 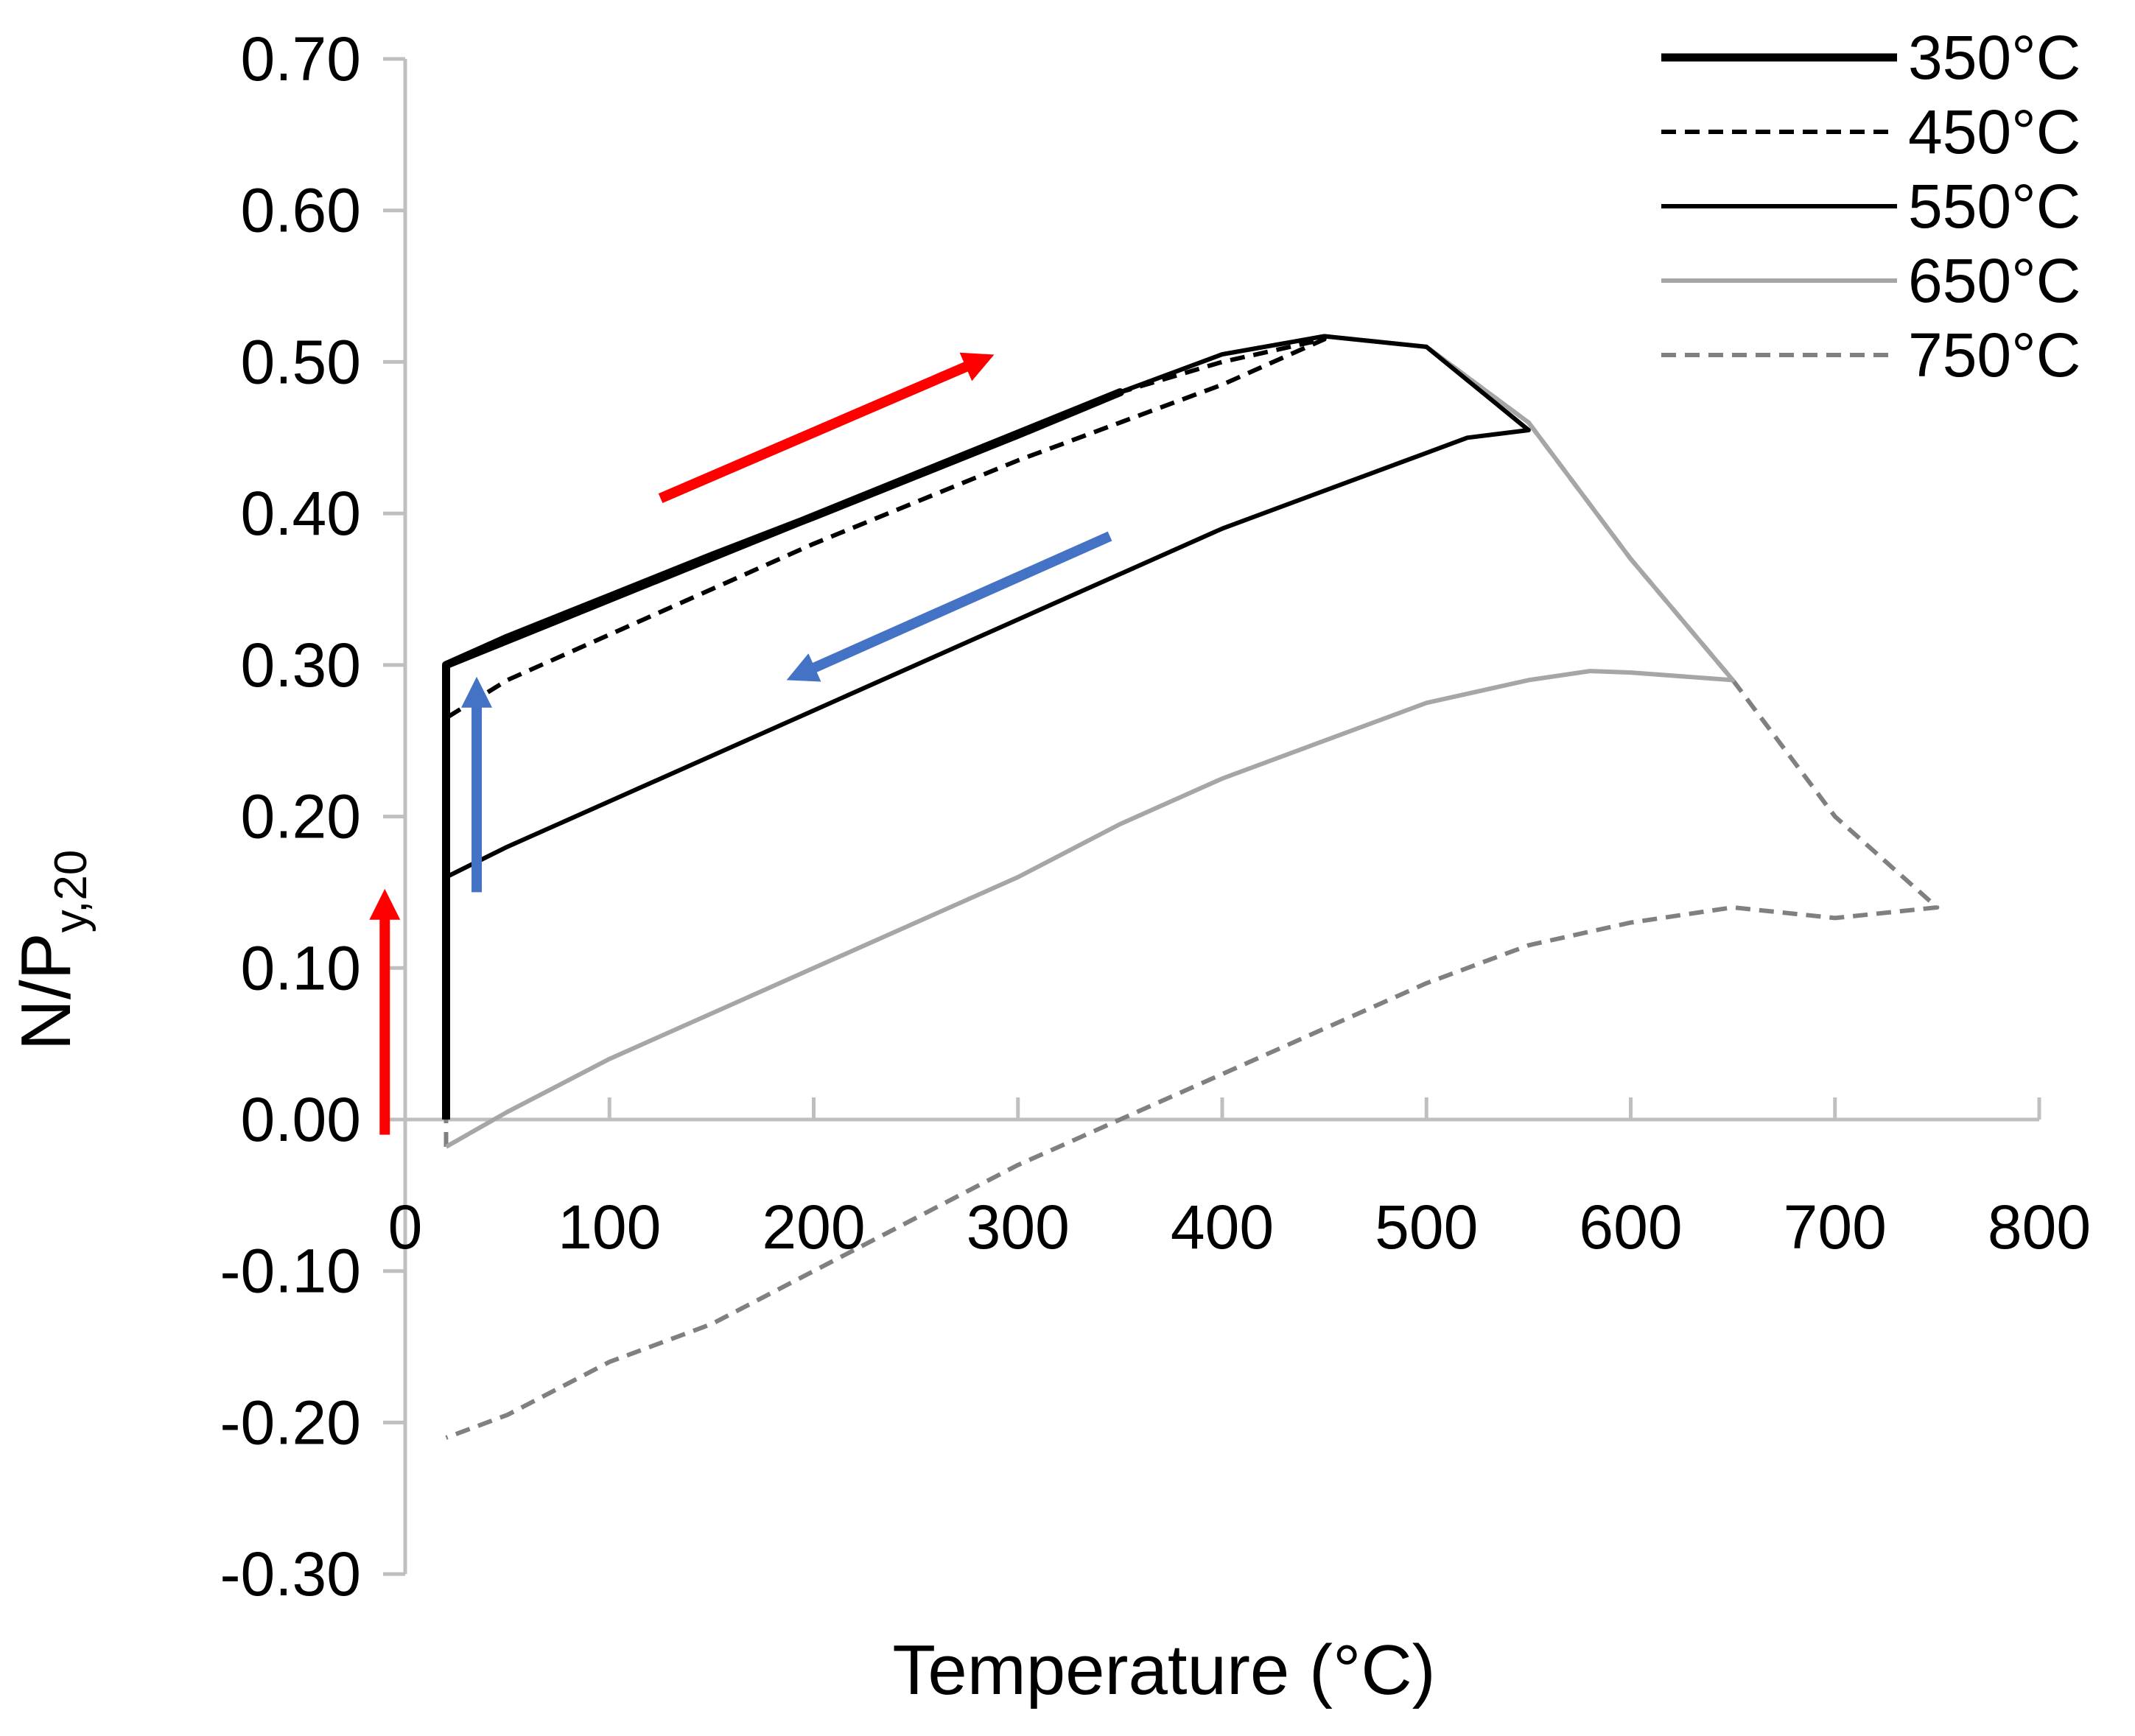 What do you see at coordinates (301, 513) in the screenshot?
I see `y-tick-label: 0.40` at bounding box center [301, 513].